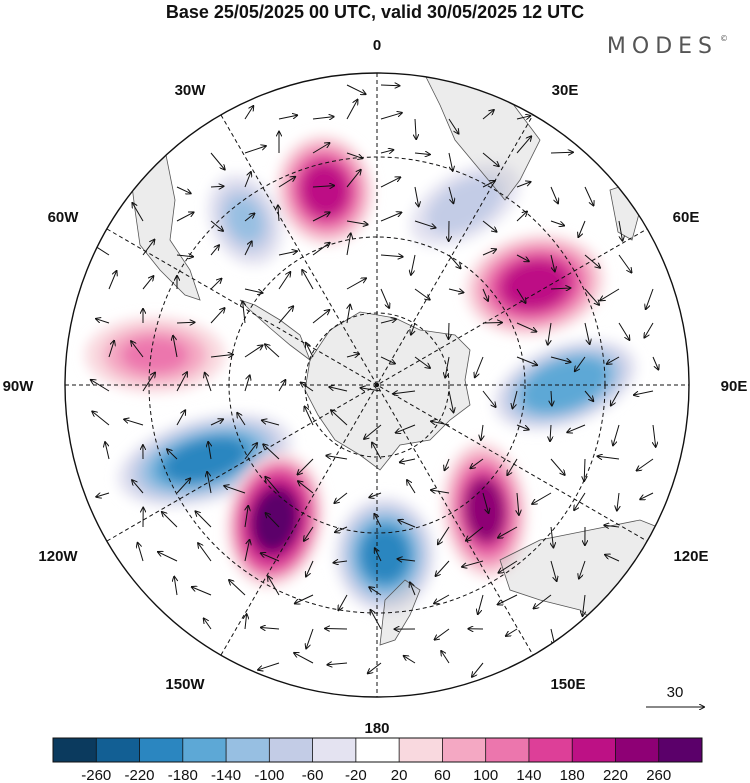 This screenshot has width=750, height=783. What do you see at coordinates (377, 750) in the screenshot?
I see `colorbar-border` at bounding box center [377, 750].